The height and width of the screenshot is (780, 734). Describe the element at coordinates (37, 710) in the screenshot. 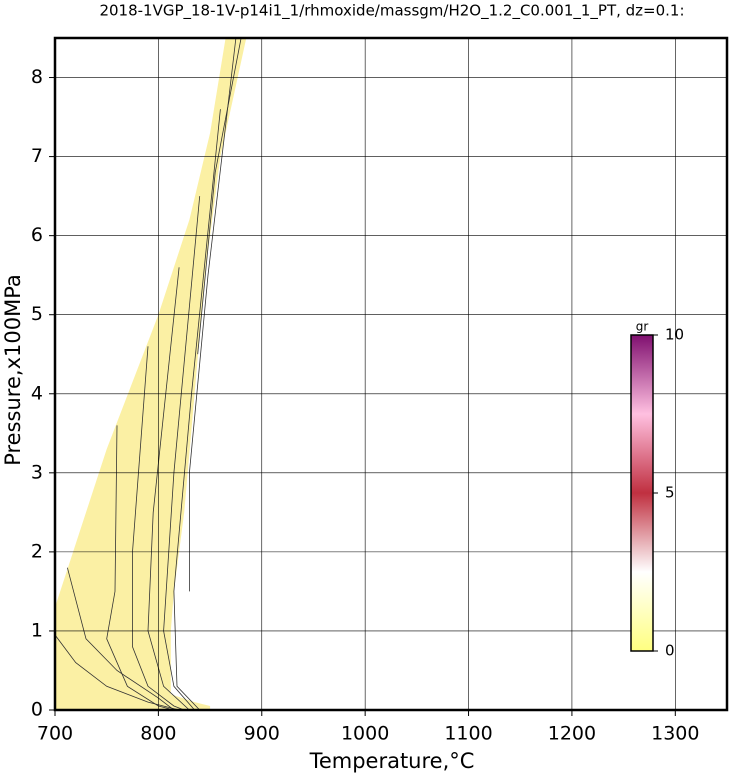

I see `y-tick-label: 0` at that location.